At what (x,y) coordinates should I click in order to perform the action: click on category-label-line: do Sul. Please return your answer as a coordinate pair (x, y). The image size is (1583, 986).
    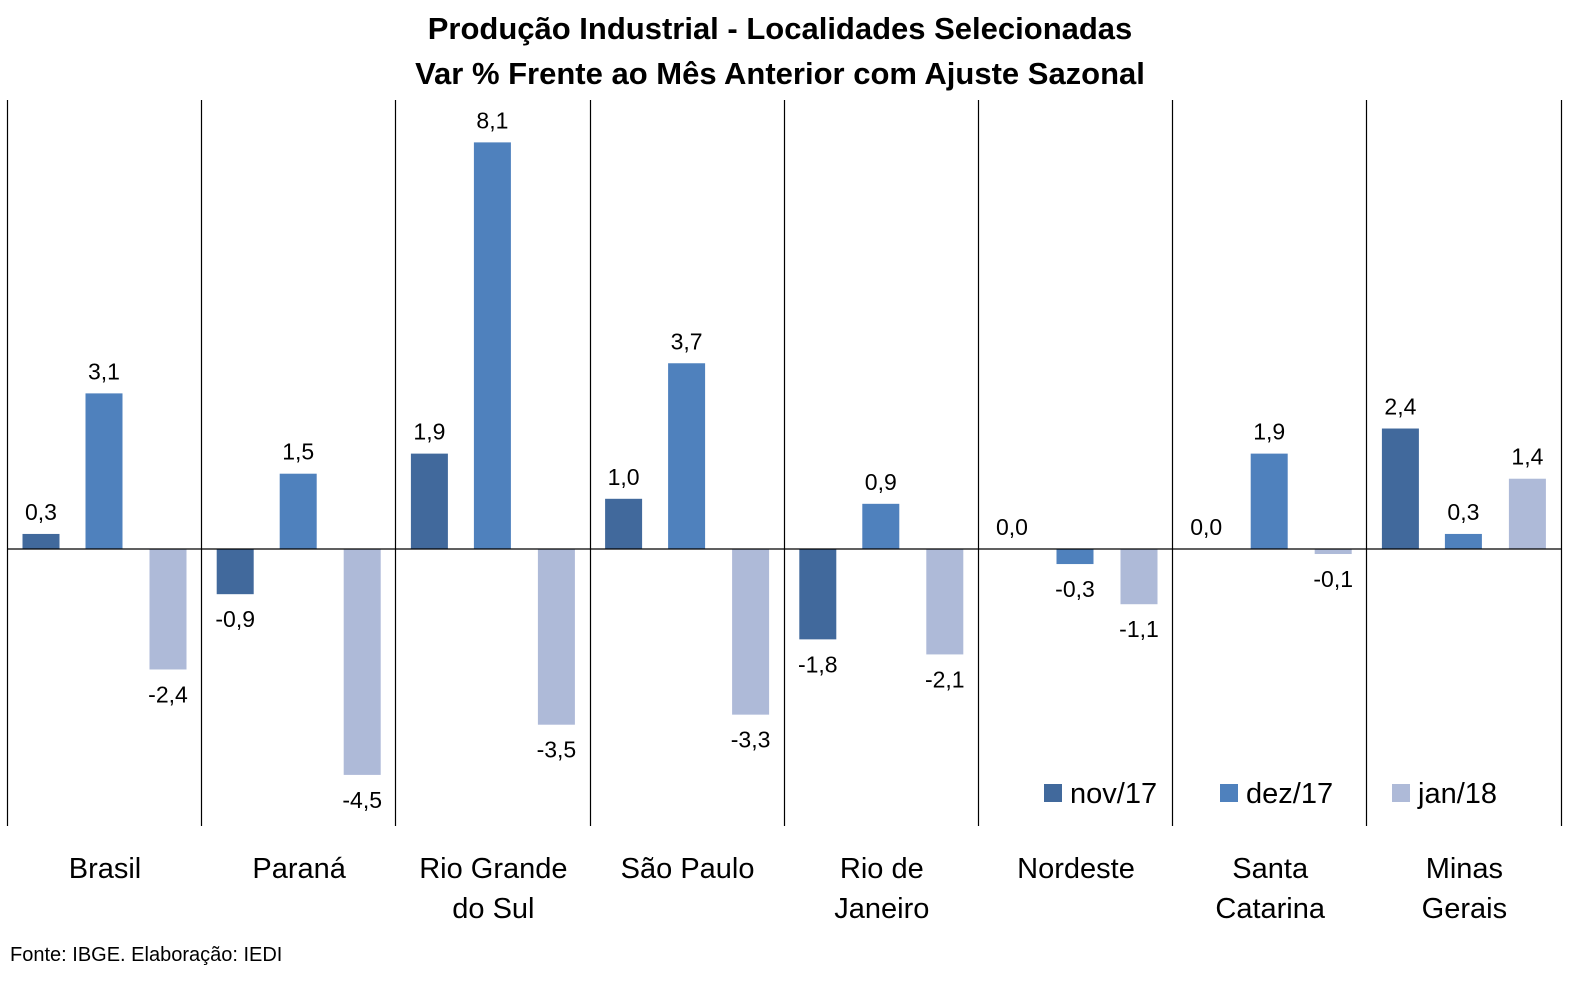
    Looking at the image, I should click on (493, 909).